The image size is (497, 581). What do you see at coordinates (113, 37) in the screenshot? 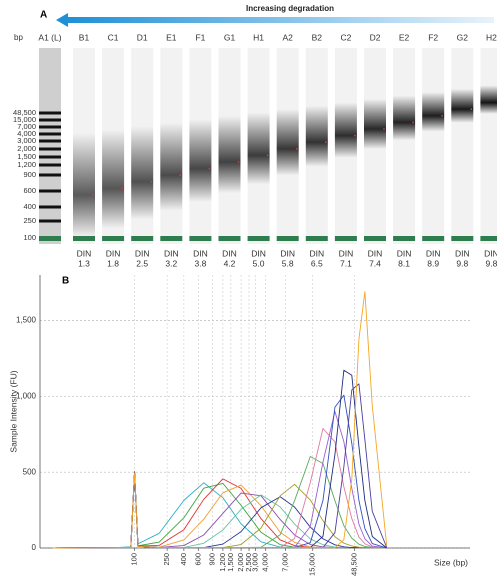
I see `lane-label: C1` at bounding box center [113, 37].